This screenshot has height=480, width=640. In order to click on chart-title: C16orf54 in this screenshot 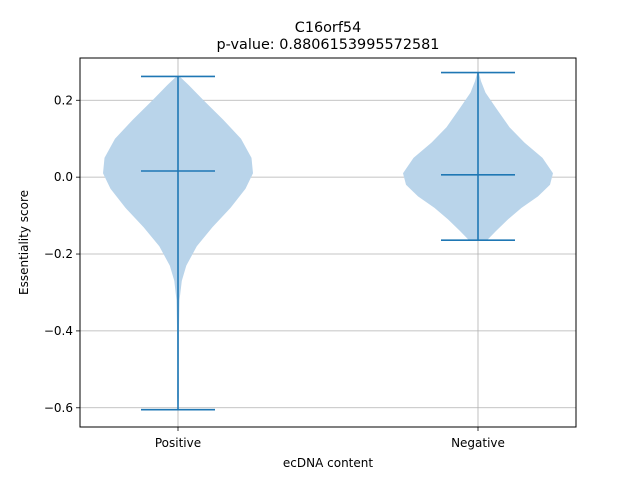, I will do `click(328, 28)`.